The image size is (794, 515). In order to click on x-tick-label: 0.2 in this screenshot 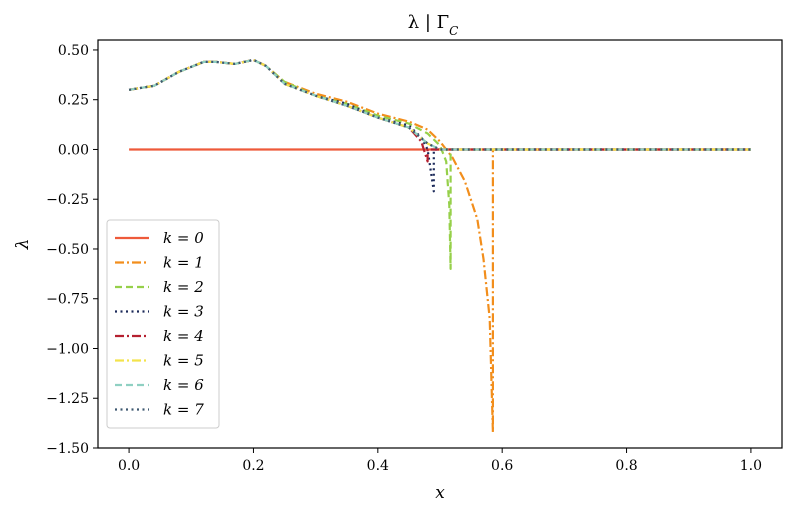, I will do `click(253, 466)`.